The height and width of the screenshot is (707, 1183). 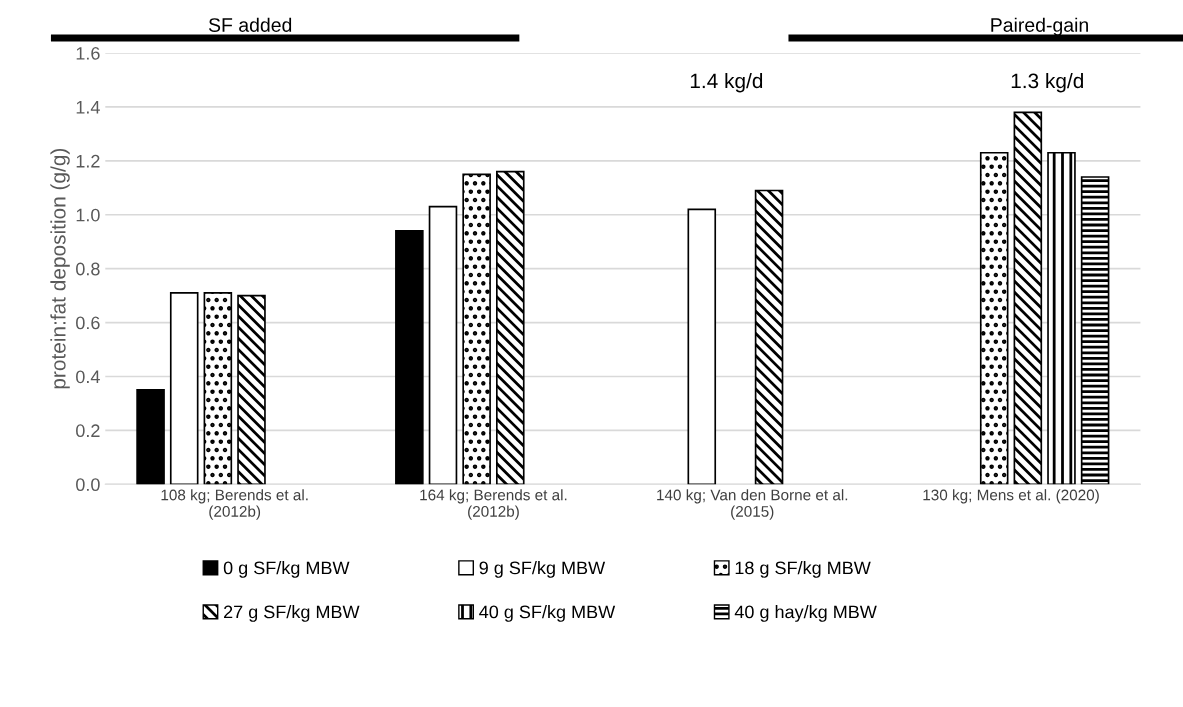 I want to click on y-axis-title: protein:fat deposition (g/g), so click(x=60, y=268).